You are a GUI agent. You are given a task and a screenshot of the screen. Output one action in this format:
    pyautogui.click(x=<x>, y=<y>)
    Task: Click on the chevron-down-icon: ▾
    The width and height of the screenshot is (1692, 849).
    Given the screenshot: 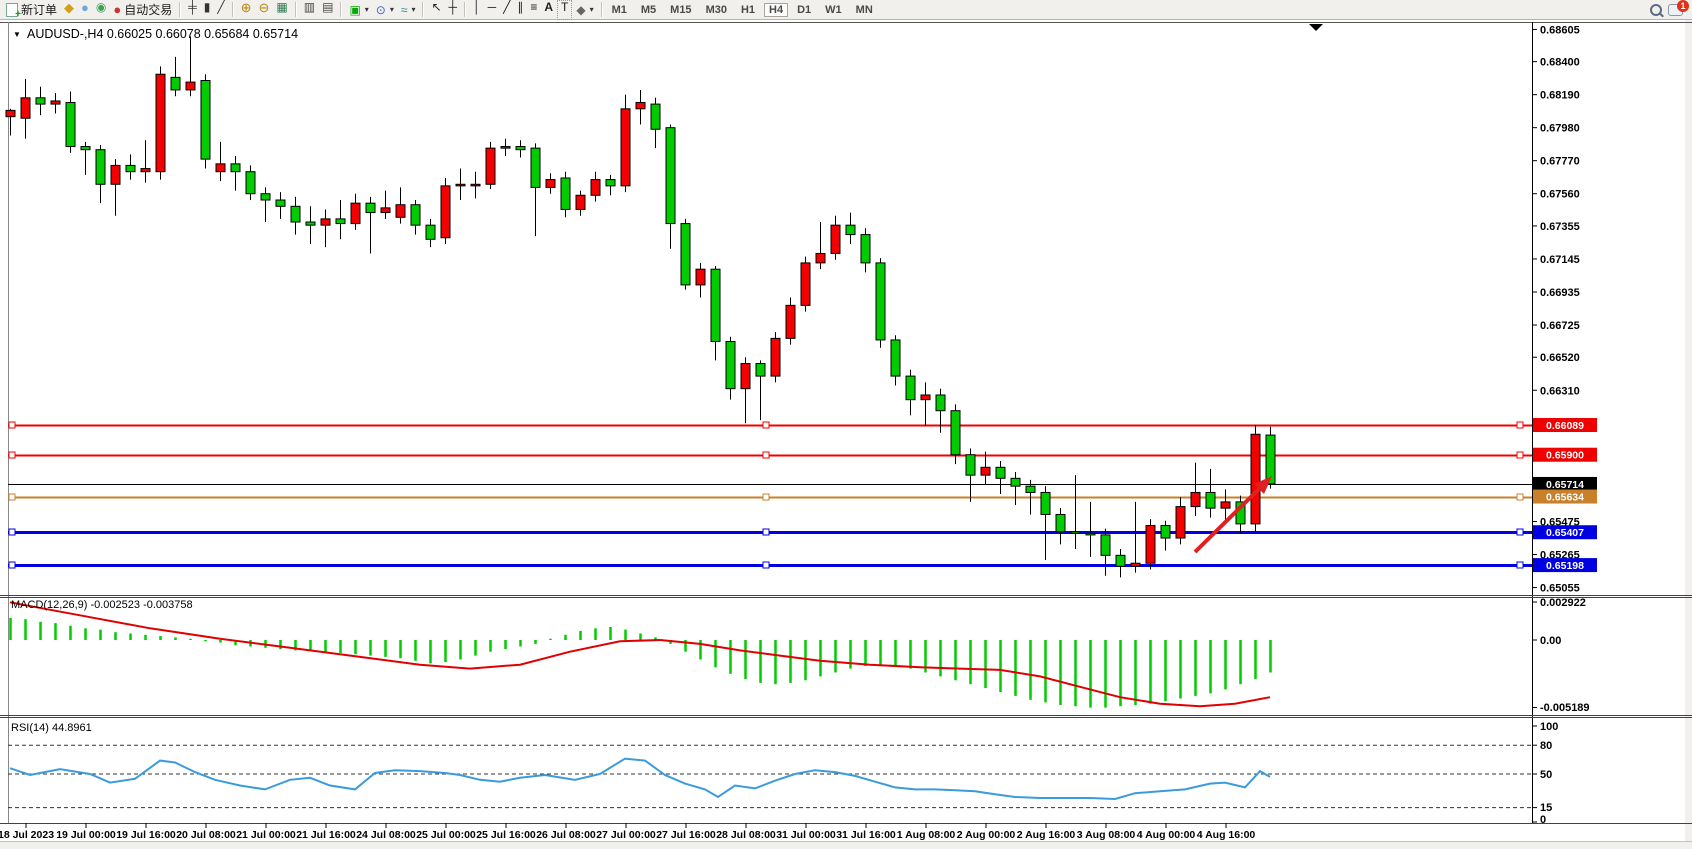 What is the action you would take?
    pyautogui.click(x=591, y=9)
    